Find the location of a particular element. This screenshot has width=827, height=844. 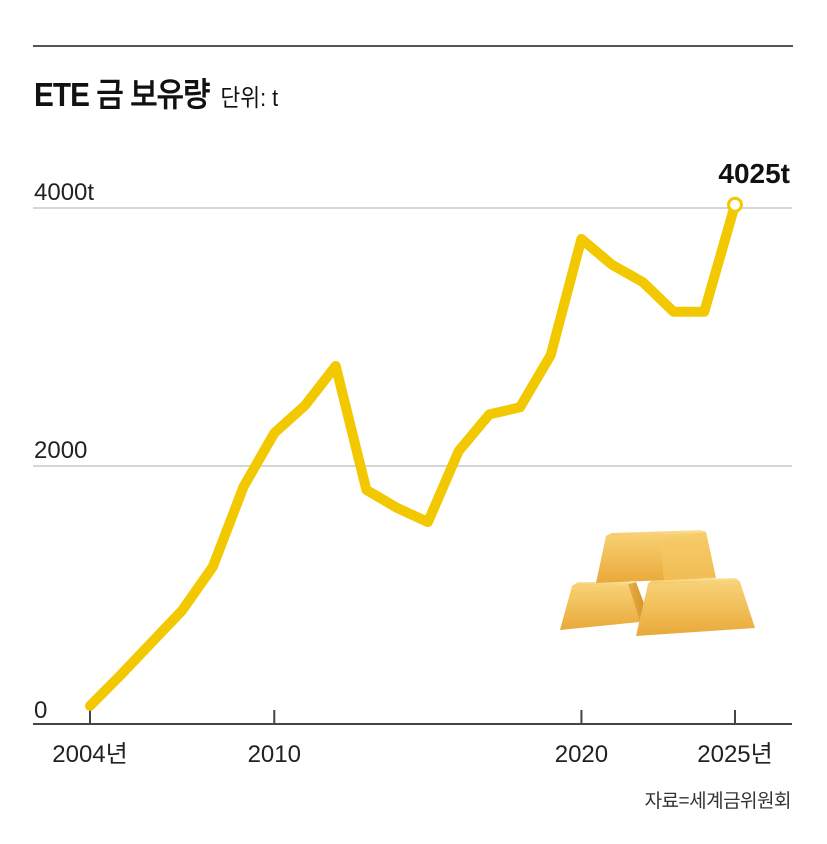

x-axis-ticks: 2004년 2010 2020 2025년 is located at coordinates (412, 739).